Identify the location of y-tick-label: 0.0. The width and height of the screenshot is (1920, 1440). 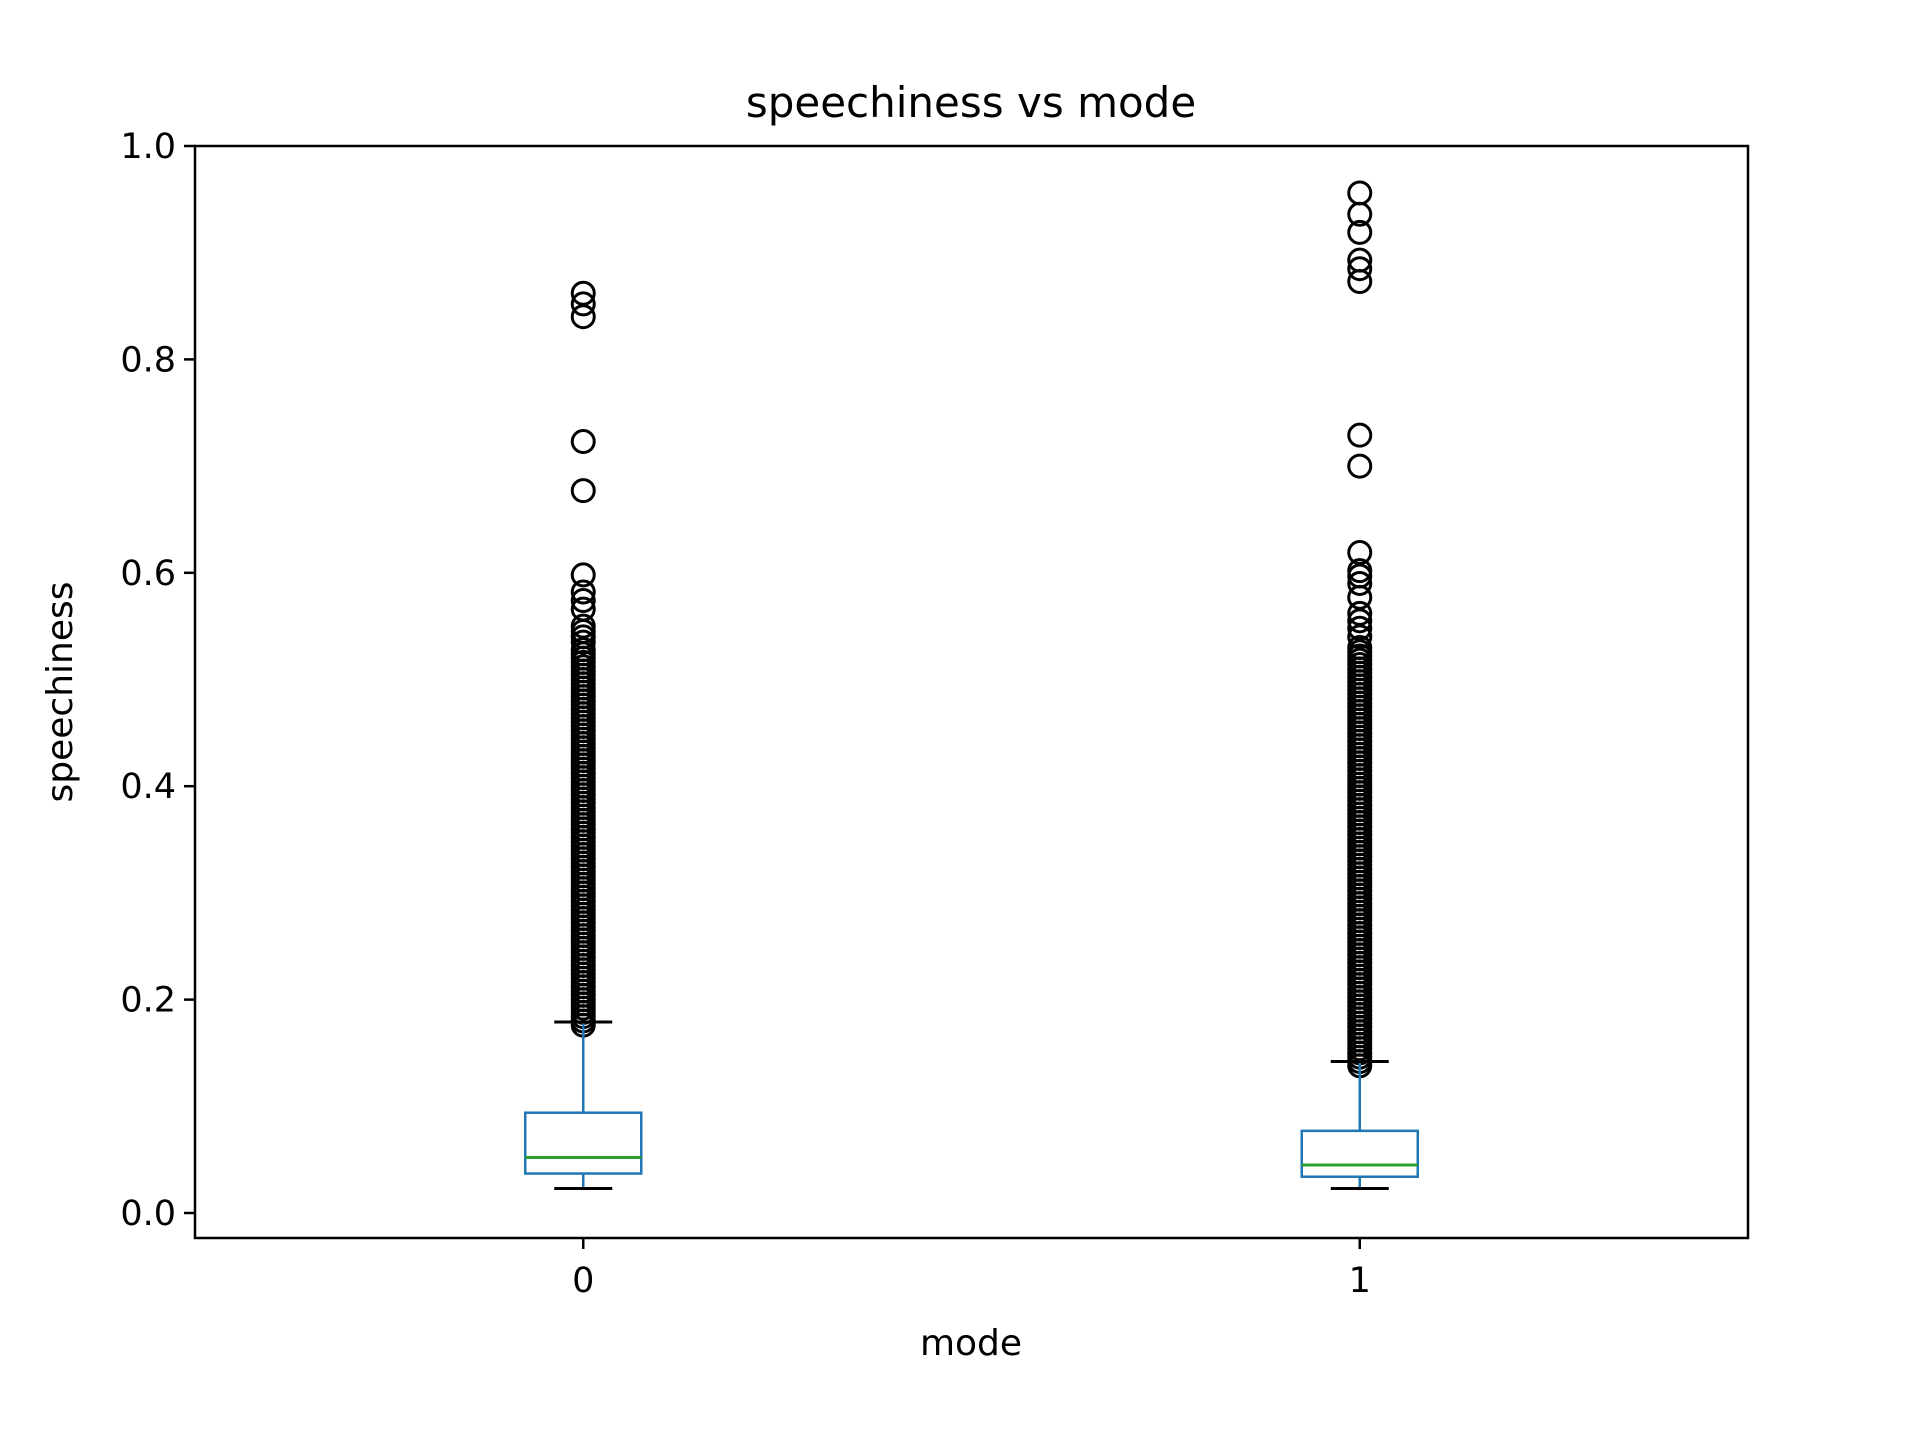
(148, 1214).